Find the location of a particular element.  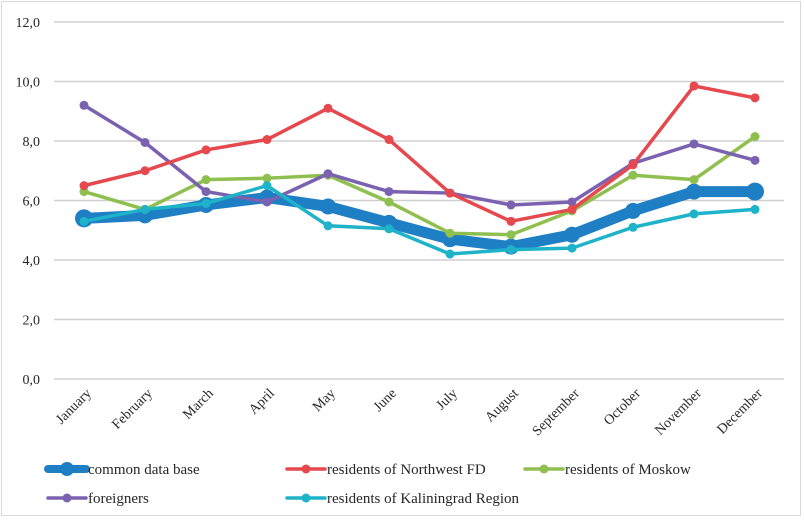

y-tick-label: 8,0 is located at coordinates (32, 142).